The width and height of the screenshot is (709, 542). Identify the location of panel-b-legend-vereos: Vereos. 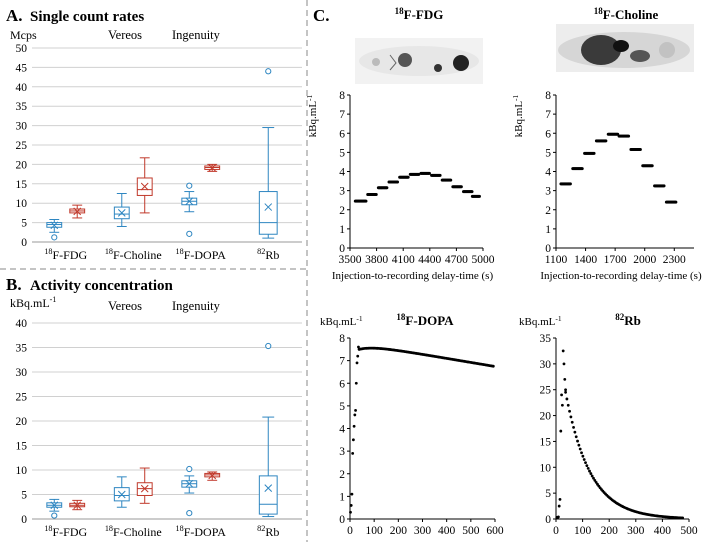
(125, 306).